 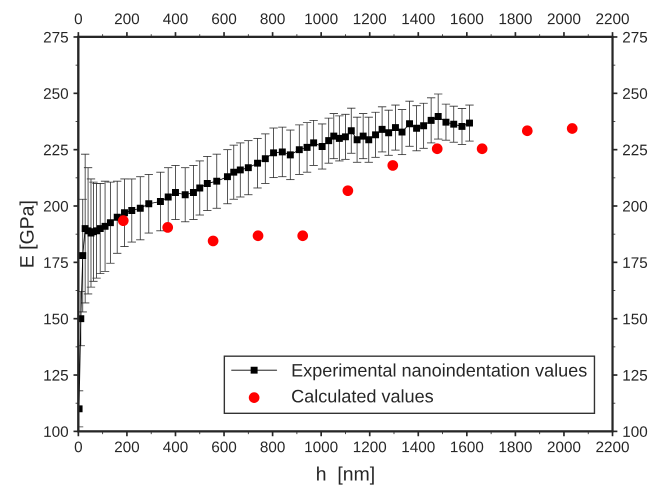 I want to click on y2-tick-label: 125, so click(x=635, y=375).